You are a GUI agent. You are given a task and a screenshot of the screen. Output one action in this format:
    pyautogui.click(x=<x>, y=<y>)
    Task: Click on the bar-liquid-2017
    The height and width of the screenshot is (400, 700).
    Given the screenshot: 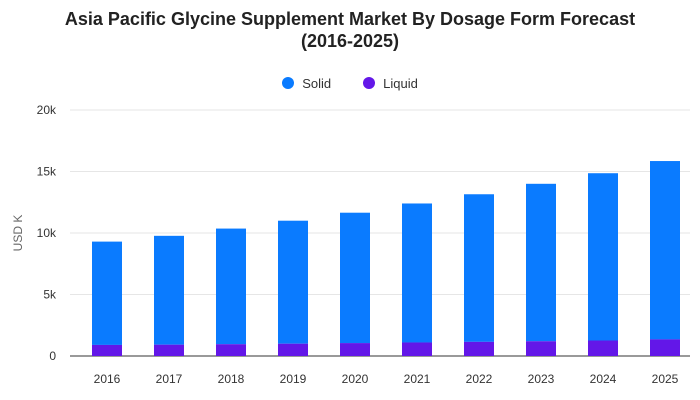 What is the action you would take?
    pyautogui.click(x=169, y=350)
    